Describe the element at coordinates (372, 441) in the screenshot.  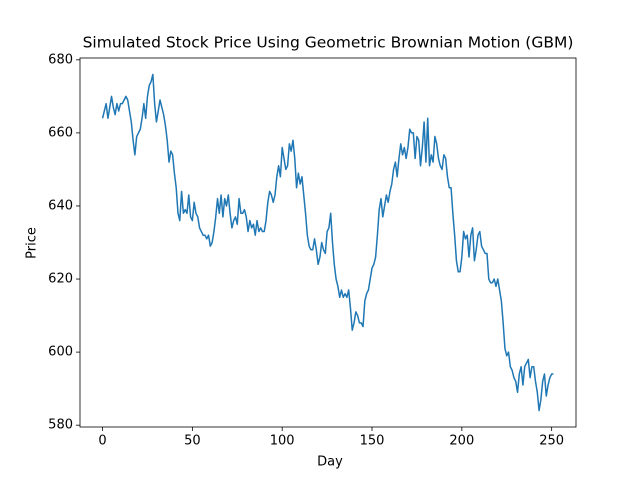
I see `x-tick-label: 150` at that location.